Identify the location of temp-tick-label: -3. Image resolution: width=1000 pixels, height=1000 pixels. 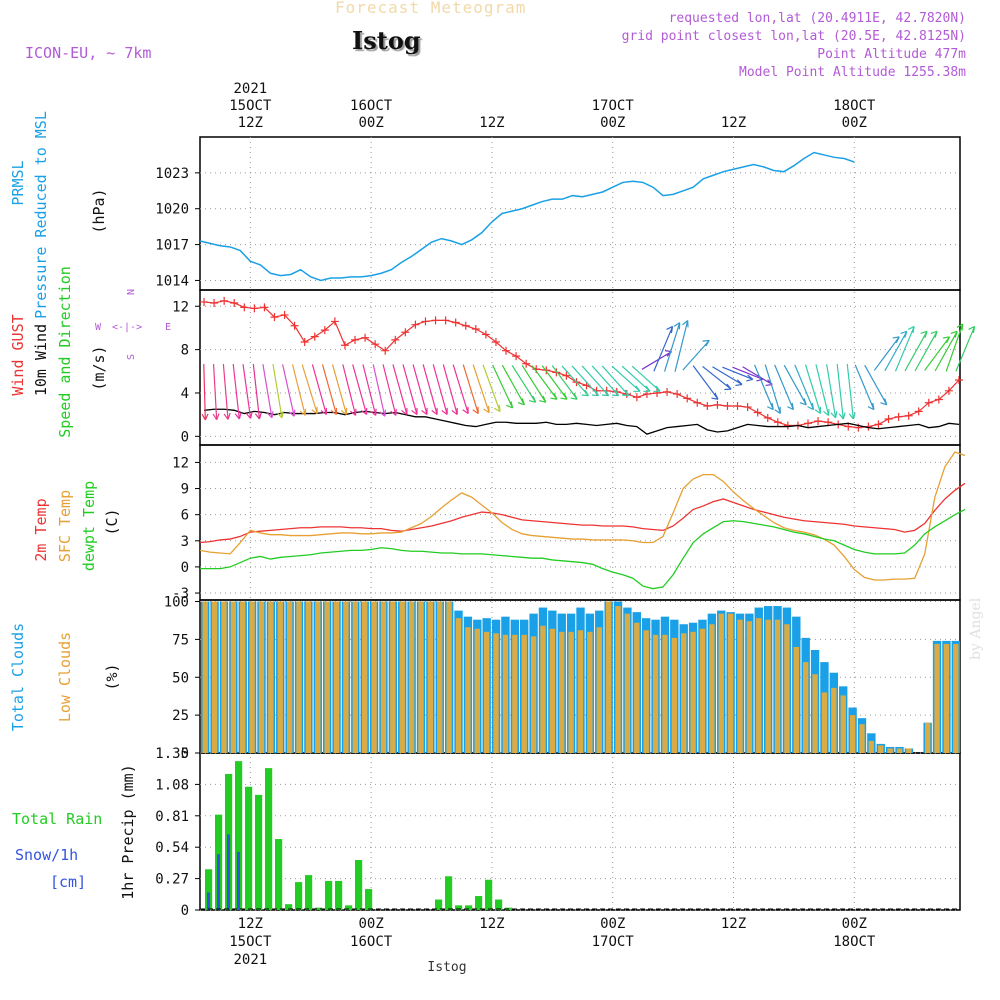
(180, 594).